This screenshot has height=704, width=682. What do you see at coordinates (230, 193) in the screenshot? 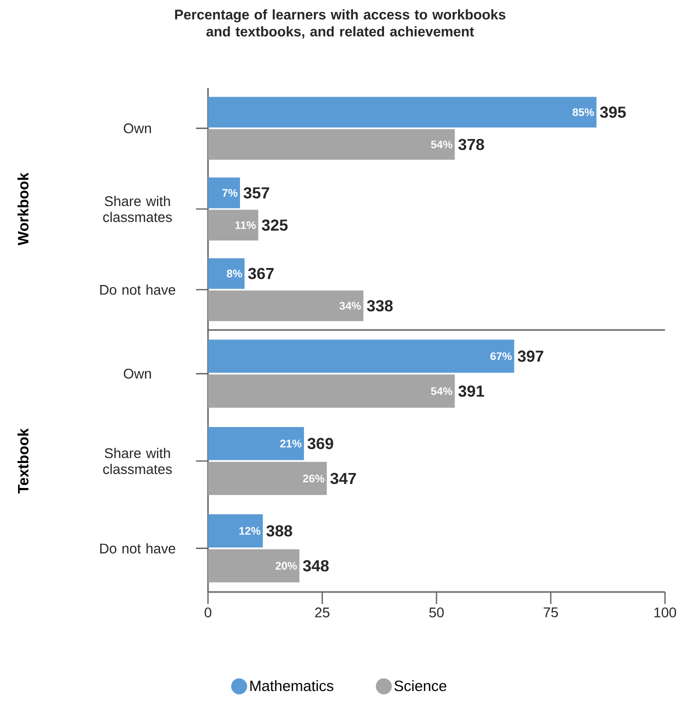
I see `data-label: 7%` at bounding box center [230, 193].